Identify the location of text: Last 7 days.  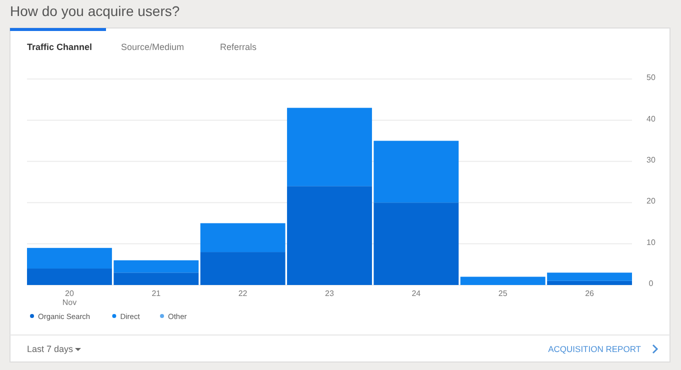
(50, 349).